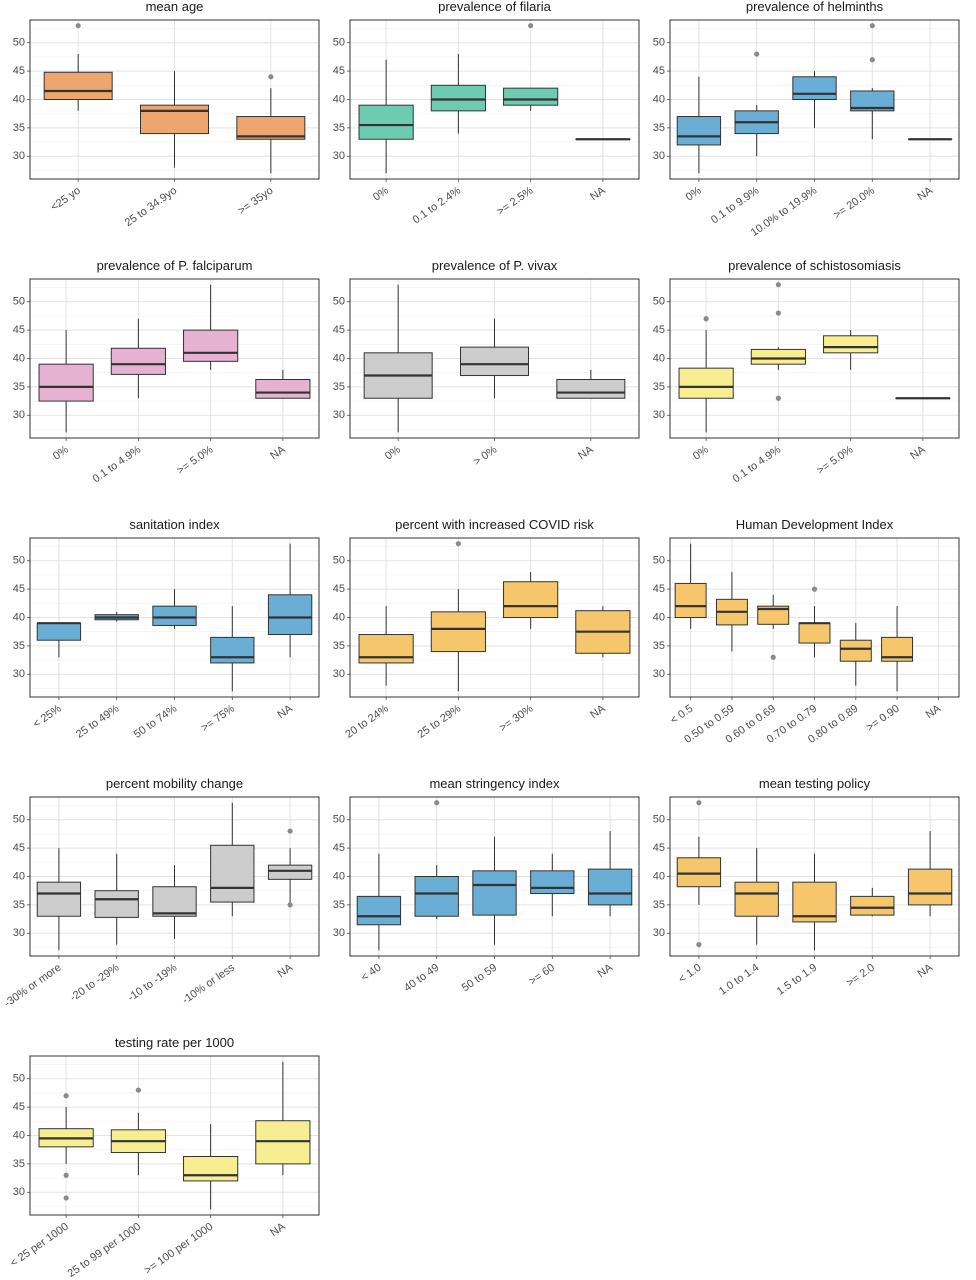 Image resolution: width=976 pixels, height=1280 pixels. What do you see at coordinates (479, 978) in the screenshot?
I see `x-tick-label: 50 to 59` at bounding box center [479, 978].